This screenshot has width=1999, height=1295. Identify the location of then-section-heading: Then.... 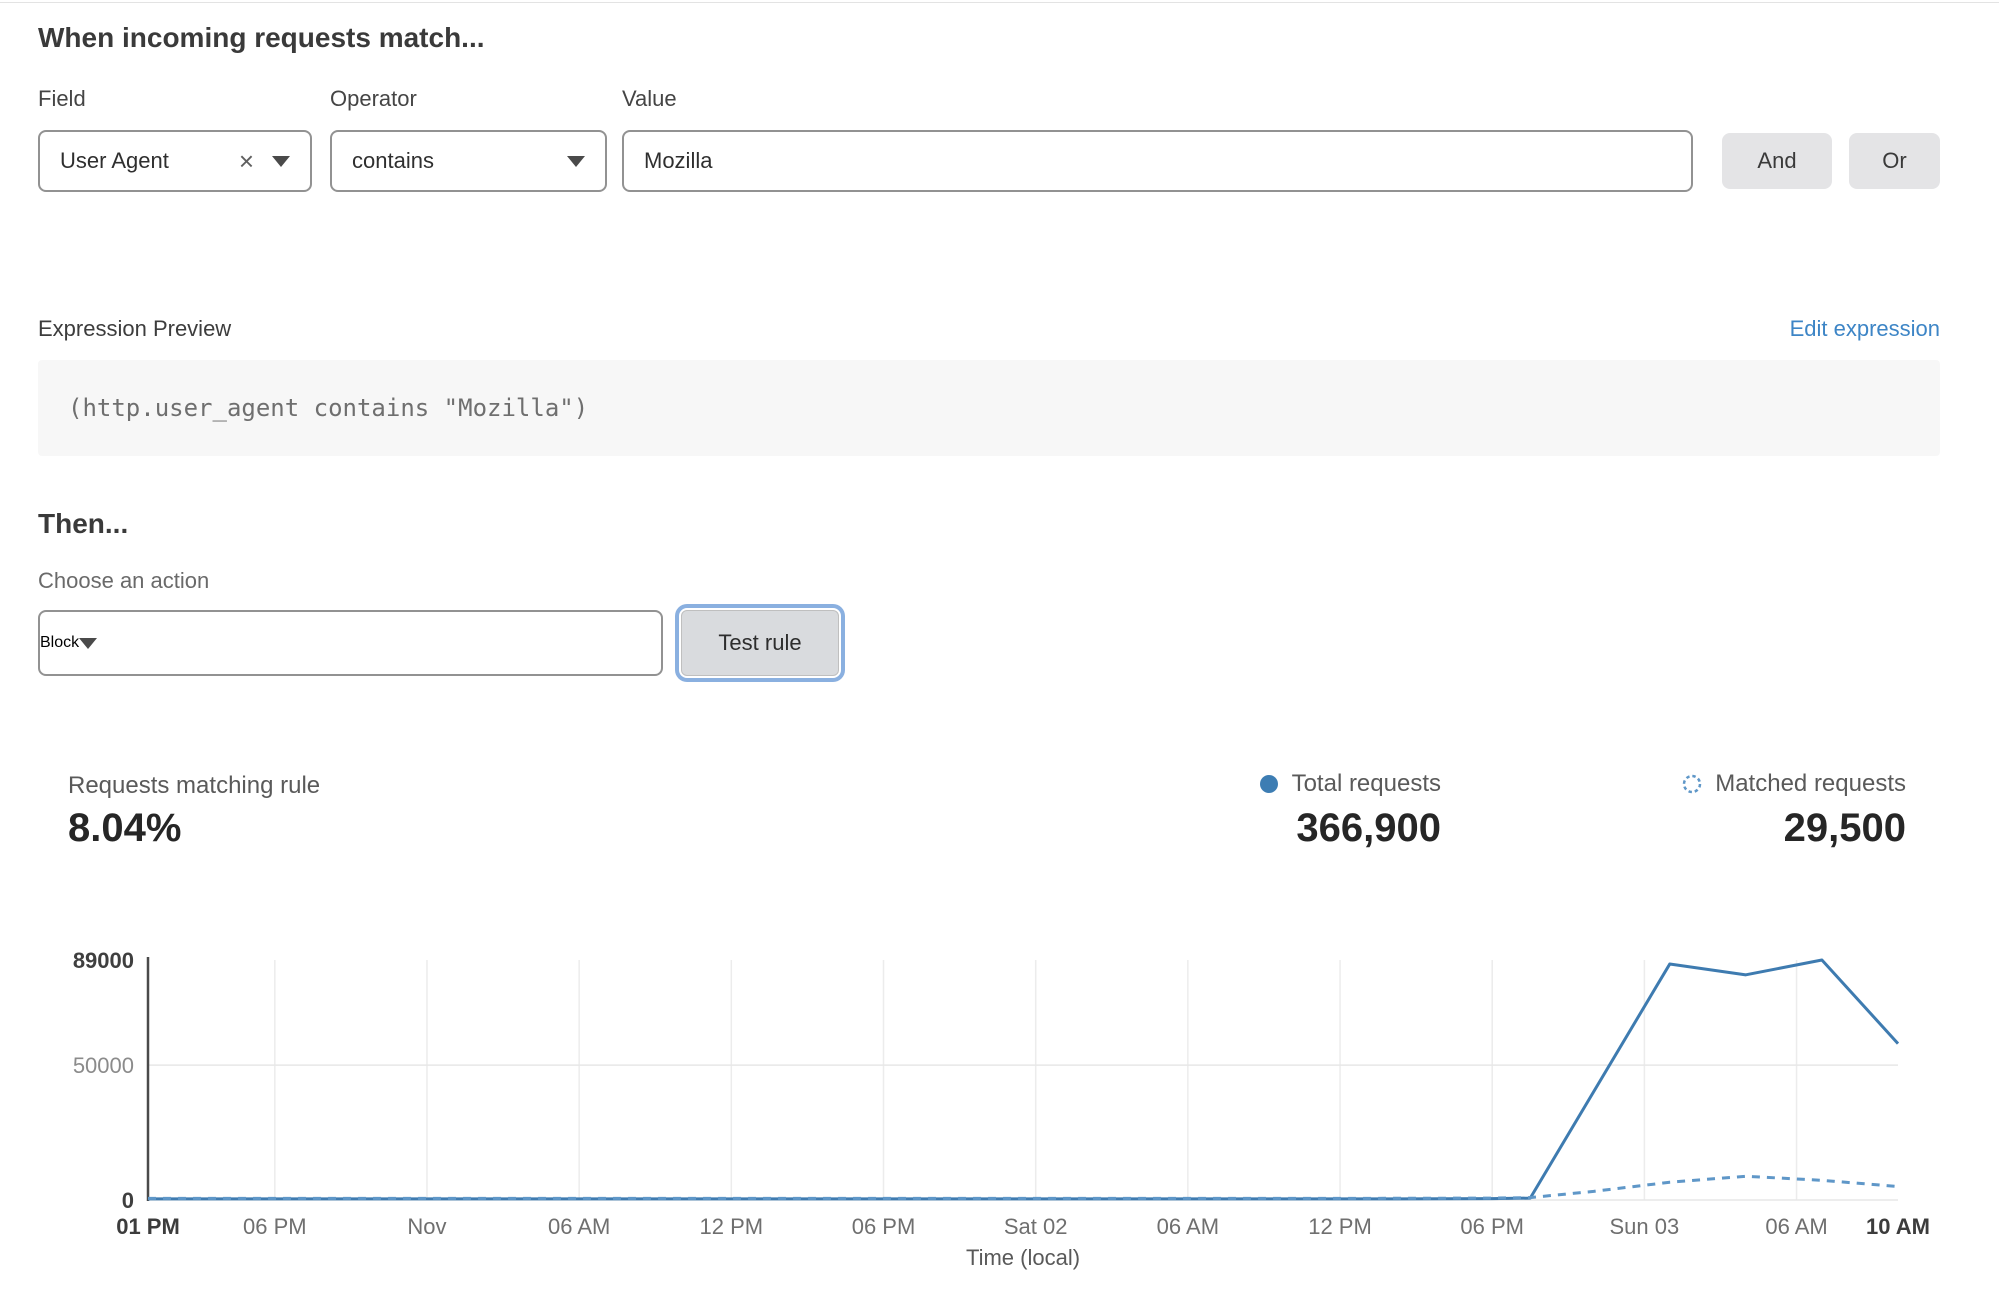
(83, 523).